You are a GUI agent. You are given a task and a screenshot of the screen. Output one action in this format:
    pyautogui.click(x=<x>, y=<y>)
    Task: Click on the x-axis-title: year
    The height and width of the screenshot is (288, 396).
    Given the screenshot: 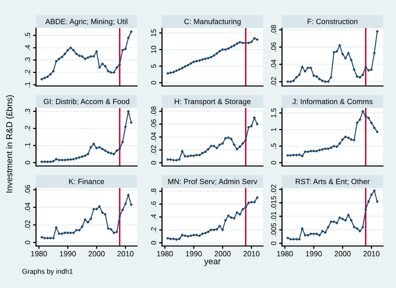 What is the action you would take?
    pyautogui.click(x=212, y=263)
    